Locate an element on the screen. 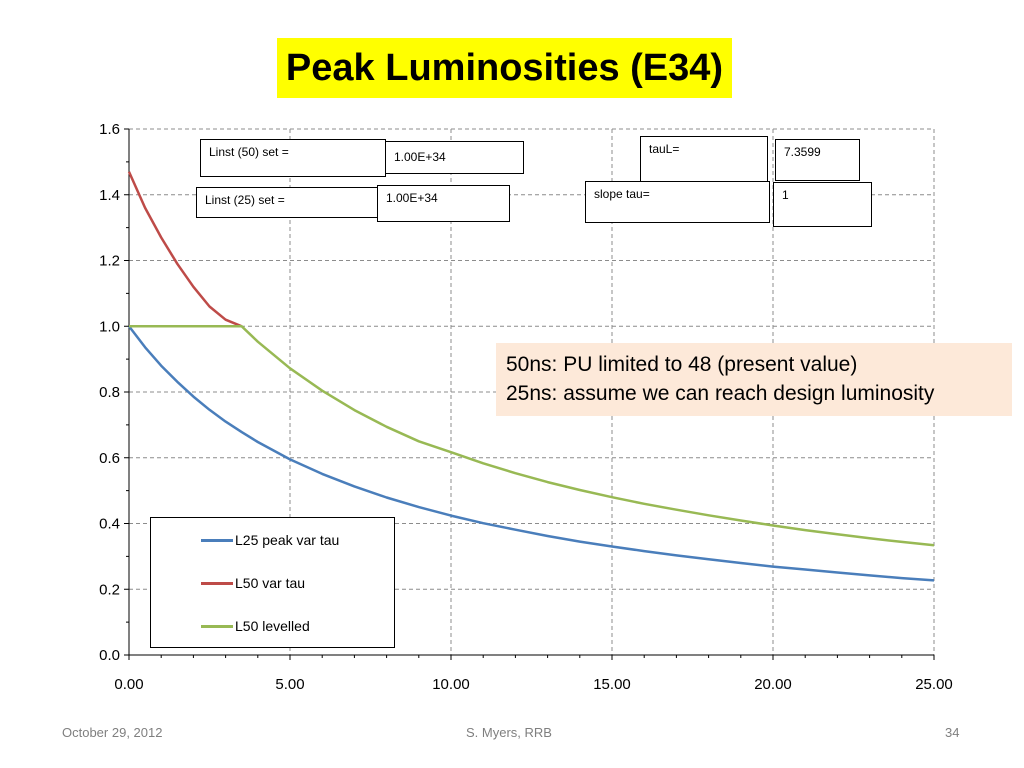 The height and width of the screenshot is (768, 1024). taul-value: 7.3599 is located at coordinates (802, 152).